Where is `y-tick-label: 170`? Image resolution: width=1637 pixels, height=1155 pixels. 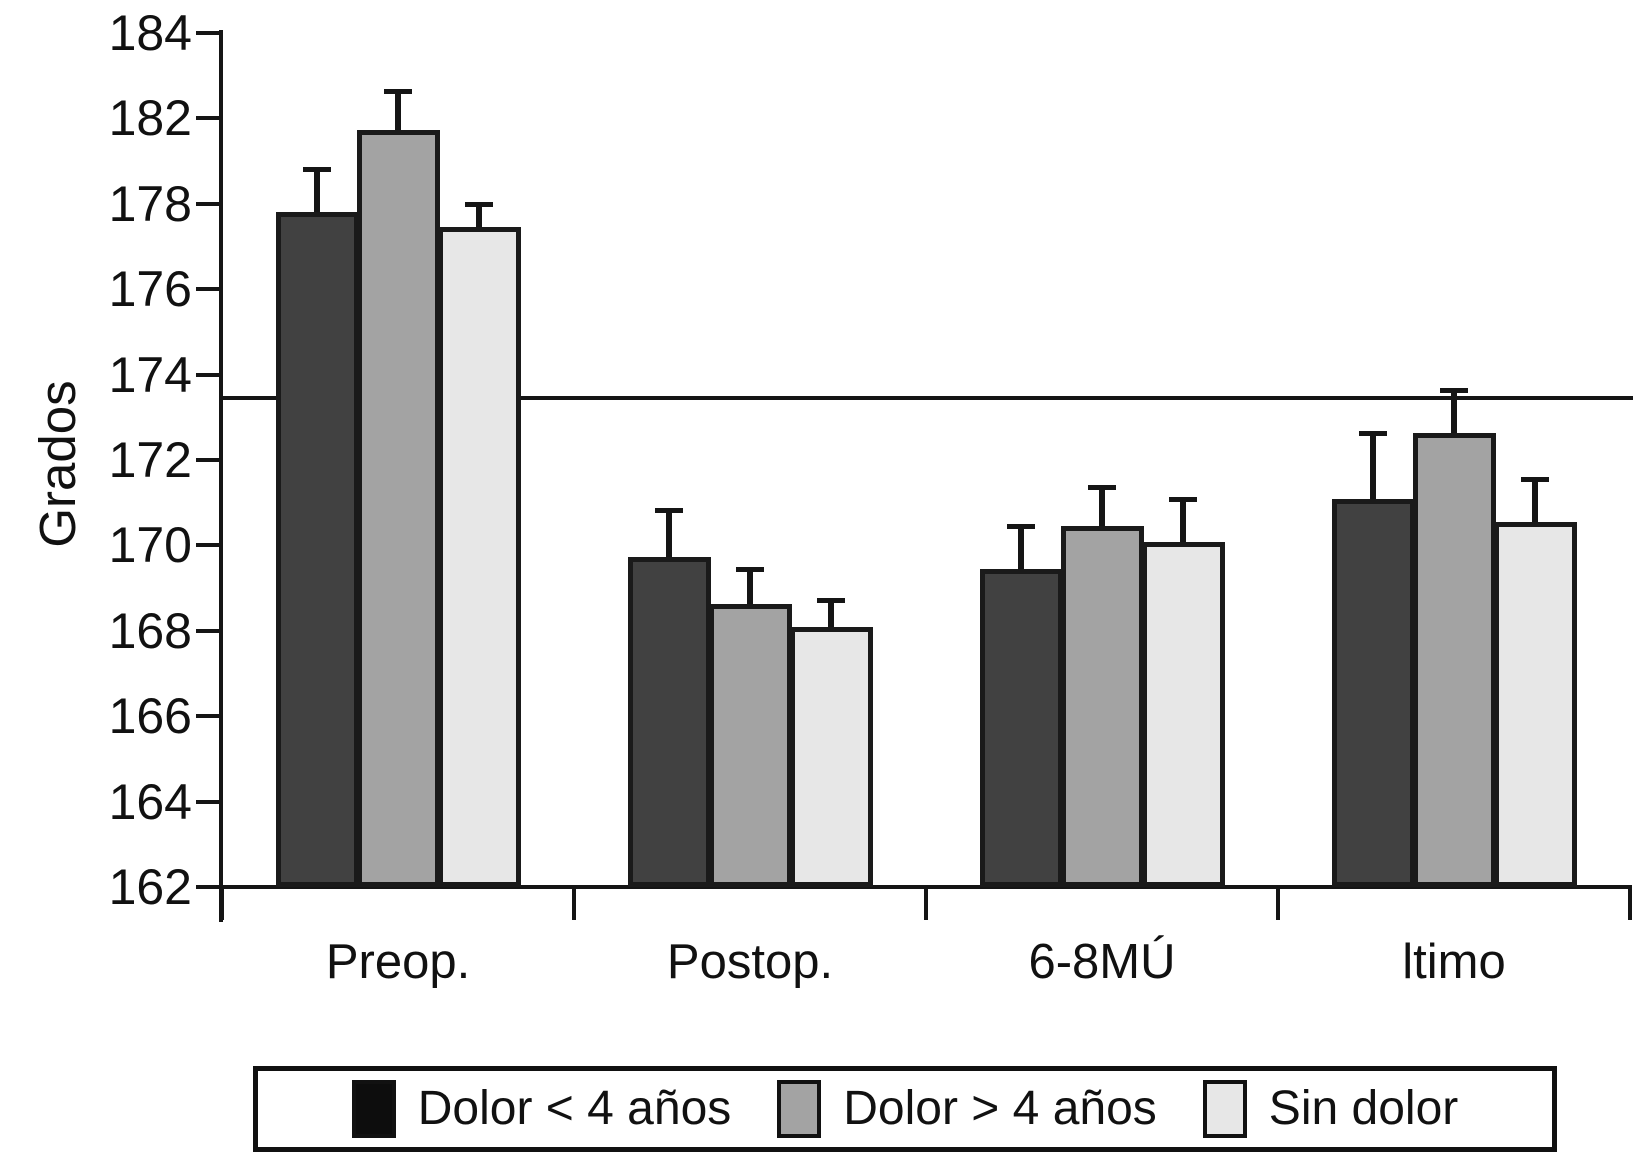
y-tick-label: 170 is located at coordinates (150, 545).